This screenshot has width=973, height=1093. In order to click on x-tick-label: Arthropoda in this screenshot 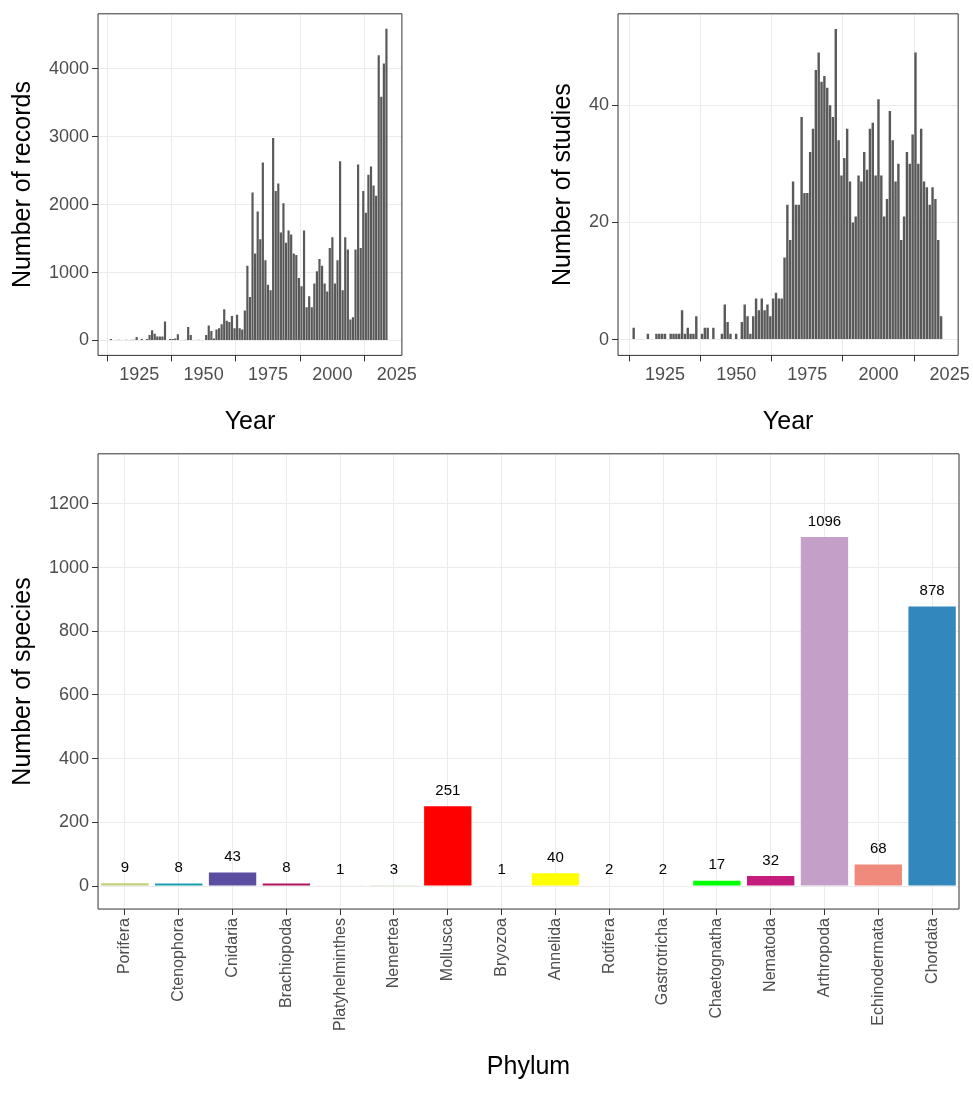, I will do `click(823, 957)`.